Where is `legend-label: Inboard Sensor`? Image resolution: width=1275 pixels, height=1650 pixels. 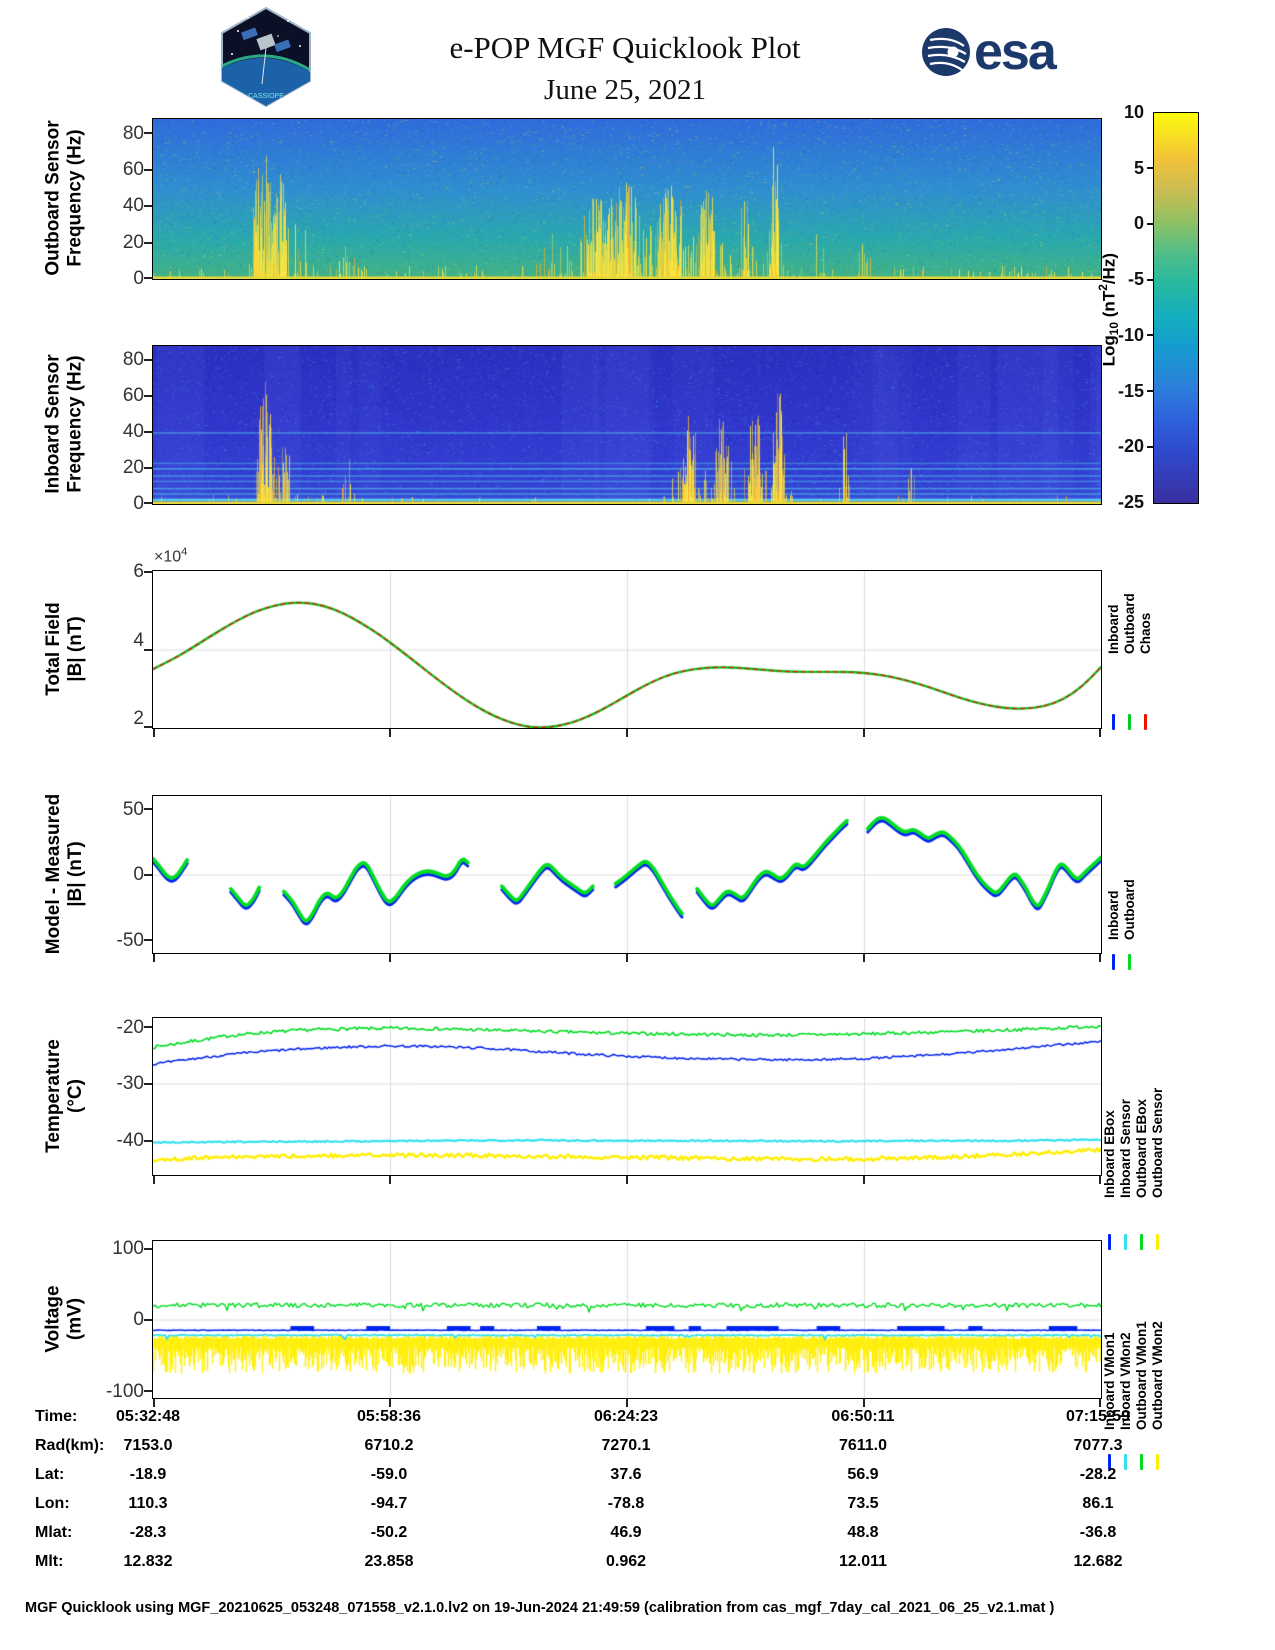 legend-label: Inboard Sensor is located at coordinates (1125, 1148).